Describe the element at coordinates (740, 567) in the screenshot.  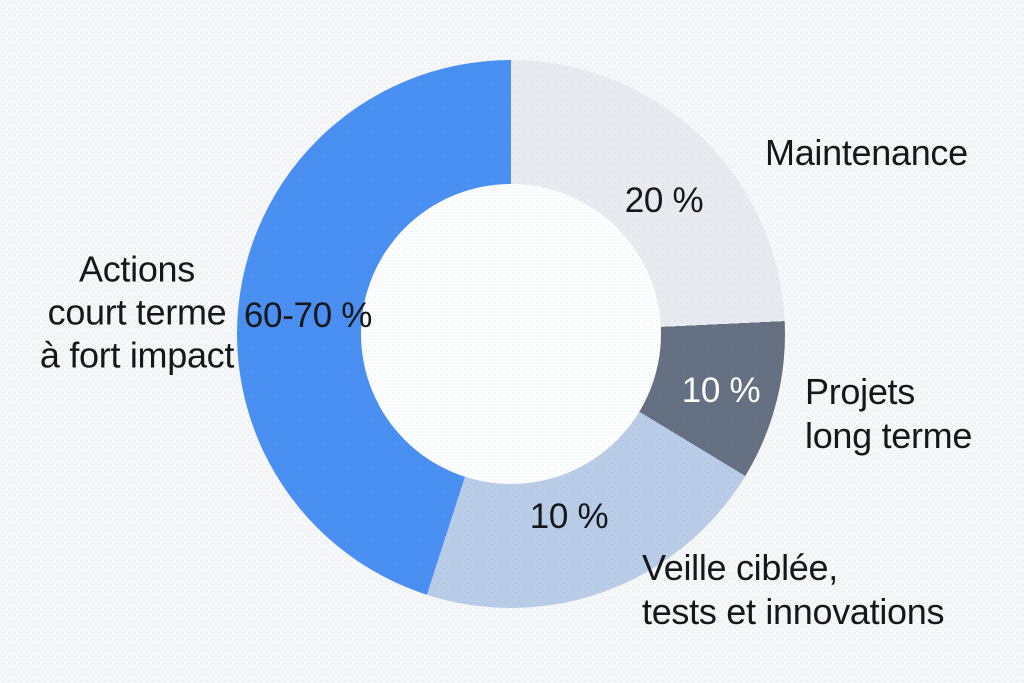
I see `segment-label-line: Veille ciblée,` at that location.